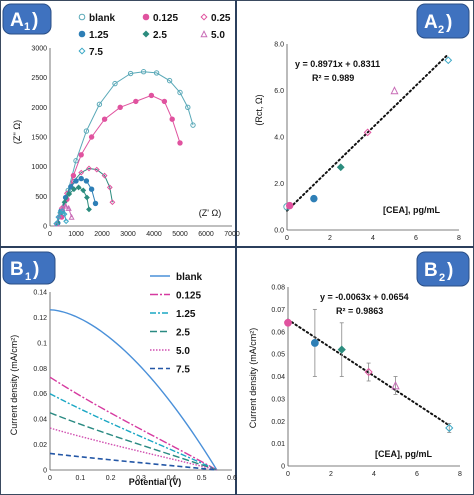 The image size is (474, 495). I want to click on b1-y-tick: 0.04, so click(40, 420).